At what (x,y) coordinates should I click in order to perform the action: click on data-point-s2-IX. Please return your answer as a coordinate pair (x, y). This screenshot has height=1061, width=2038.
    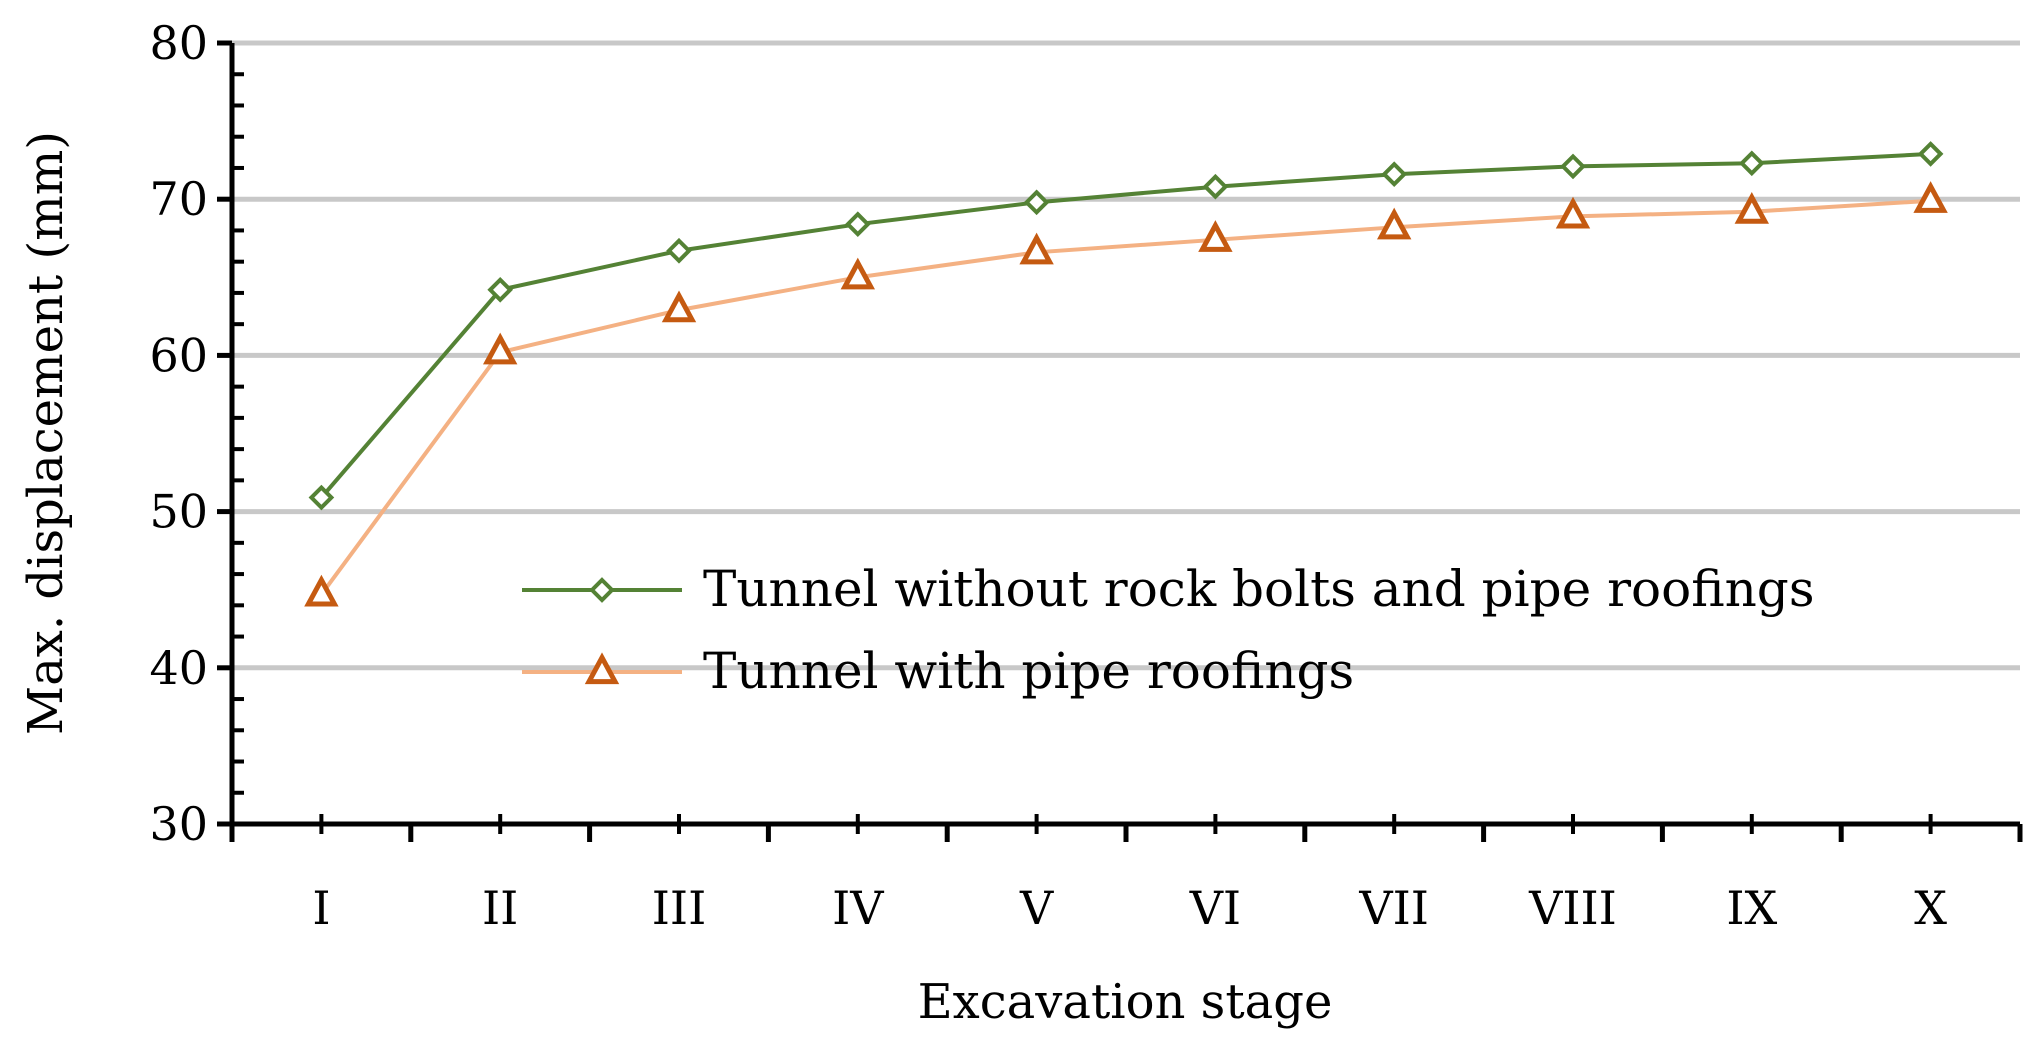
    Looking at the image, I should click on (1751, 208).